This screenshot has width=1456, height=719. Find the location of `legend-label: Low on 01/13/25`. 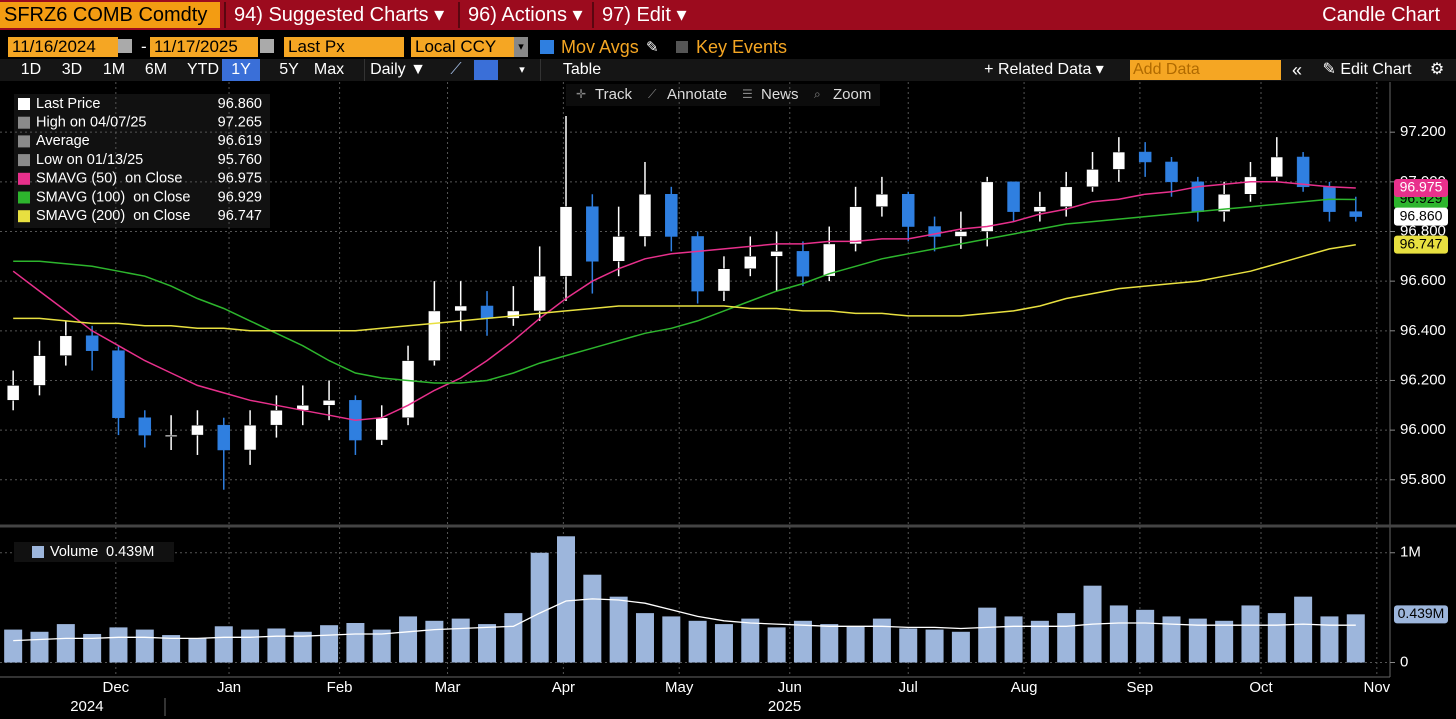

legend-label: Low on 01/13/25 is located at coordinates (89, 160).